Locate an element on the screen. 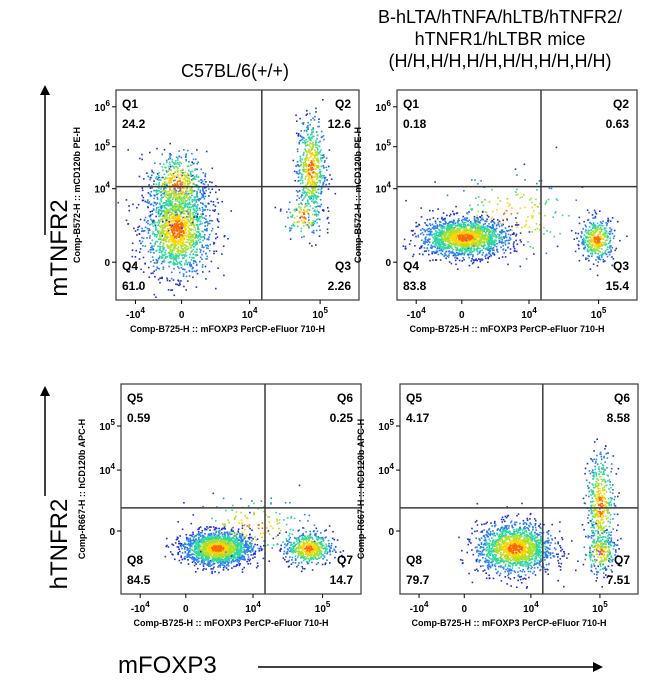 This screenshot has height=692, width=662. event-cloud is located at coordinates (227, 198).